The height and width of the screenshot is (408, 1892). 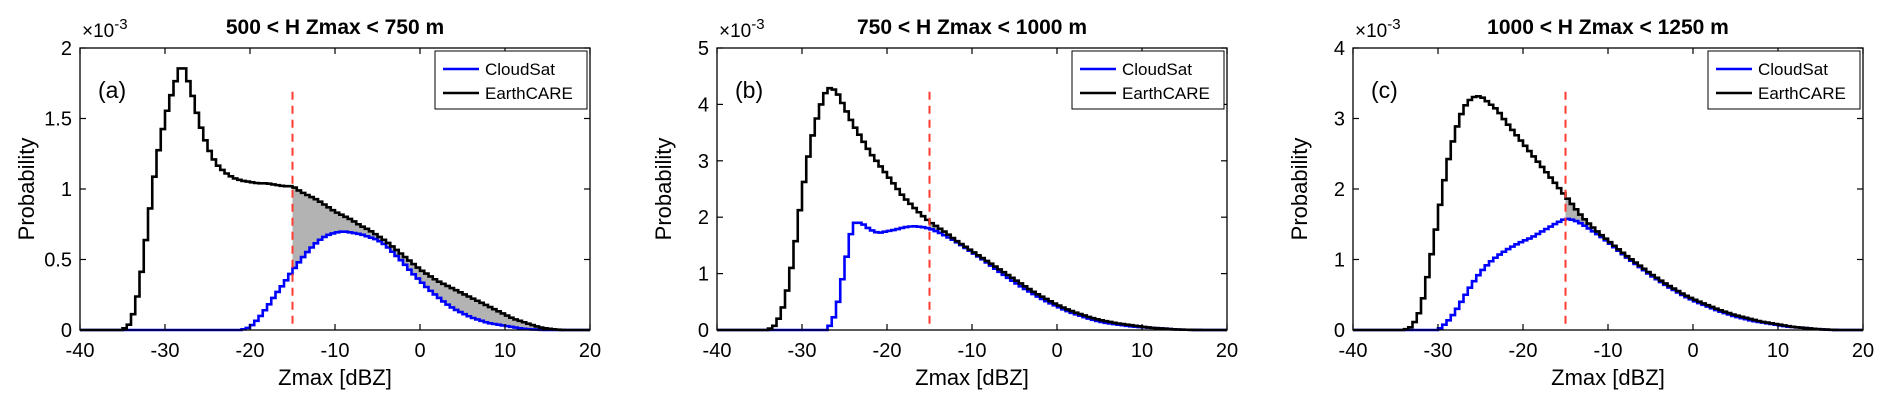 What do you see at coordinates (441, 258) in the screenshot?
I see `difference-shading` at bounding box center [441, 258].